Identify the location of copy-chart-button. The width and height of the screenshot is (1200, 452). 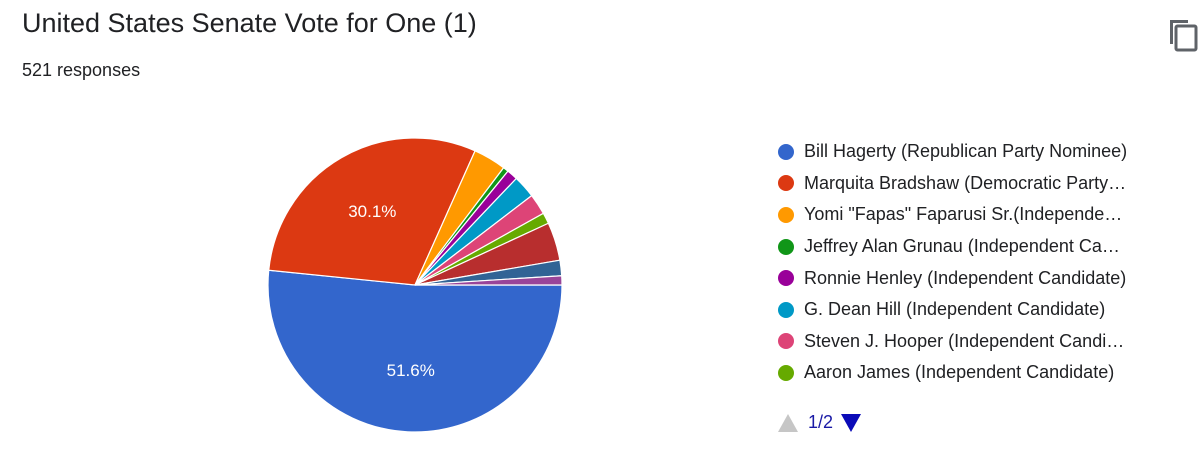
(1180, 33).